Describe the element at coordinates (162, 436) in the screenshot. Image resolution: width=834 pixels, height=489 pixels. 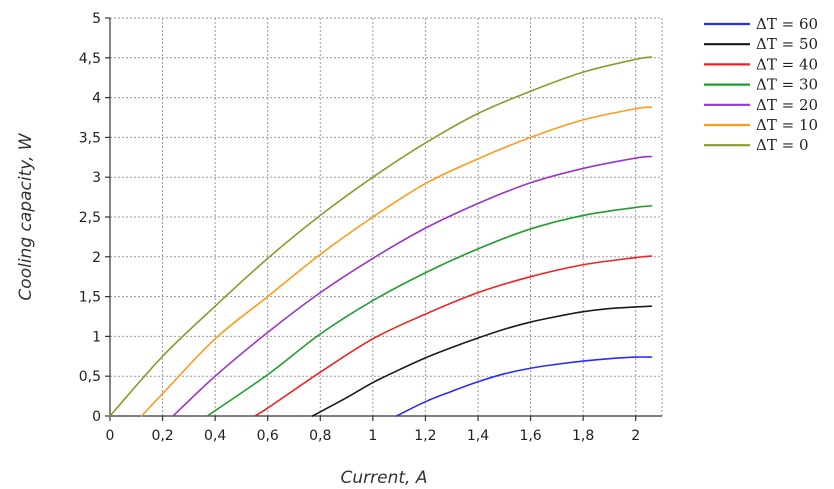
I see `x-tick-label: 0,2` at that location.